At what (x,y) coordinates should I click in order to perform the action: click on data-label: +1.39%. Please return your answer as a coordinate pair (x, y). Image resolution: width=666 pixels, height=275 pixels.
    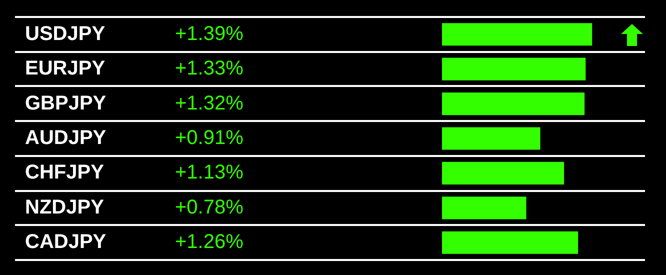
    Looking at the image, I should click on (209, 33).